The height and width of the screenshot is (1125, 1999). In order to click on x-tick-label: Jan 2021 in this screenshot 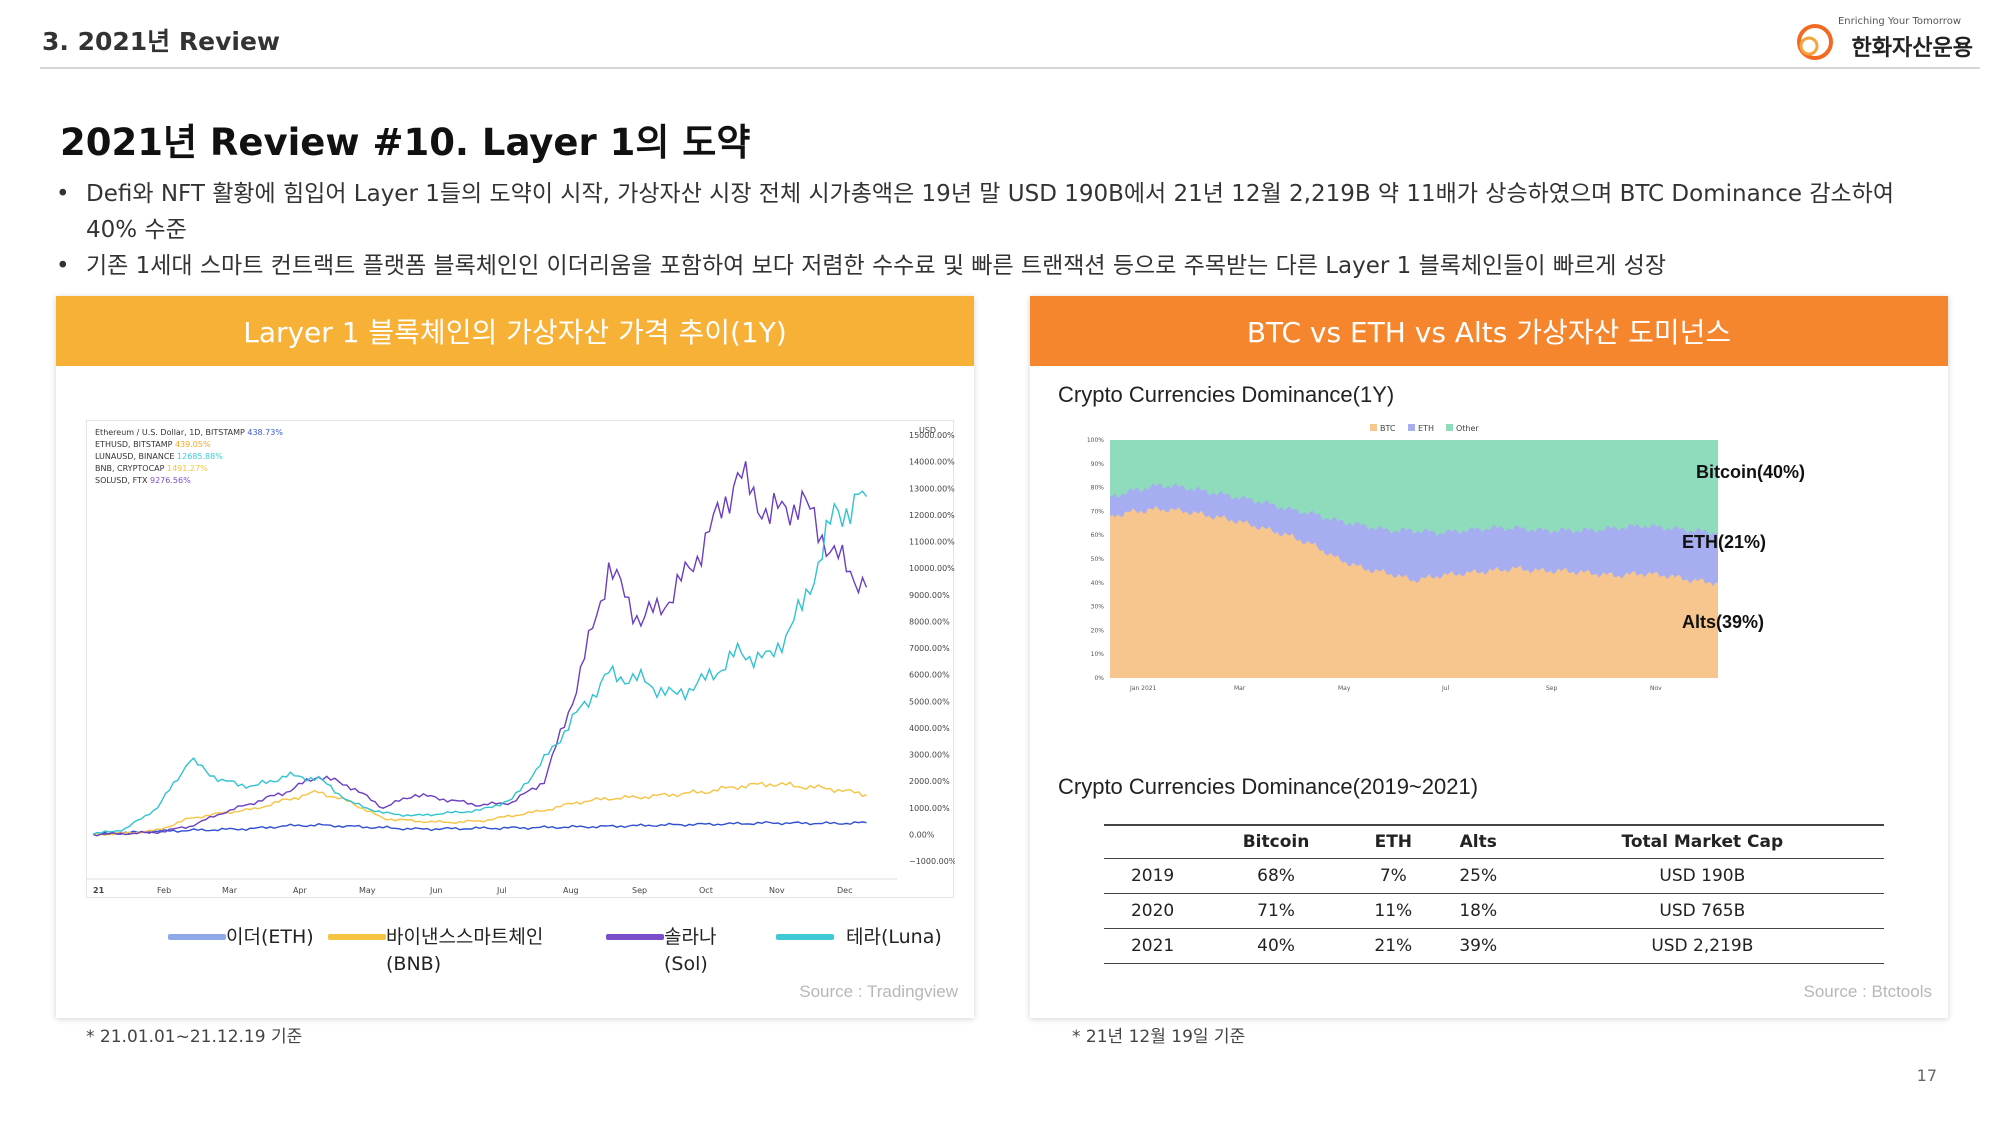, I will do `click(1143, 688)`.